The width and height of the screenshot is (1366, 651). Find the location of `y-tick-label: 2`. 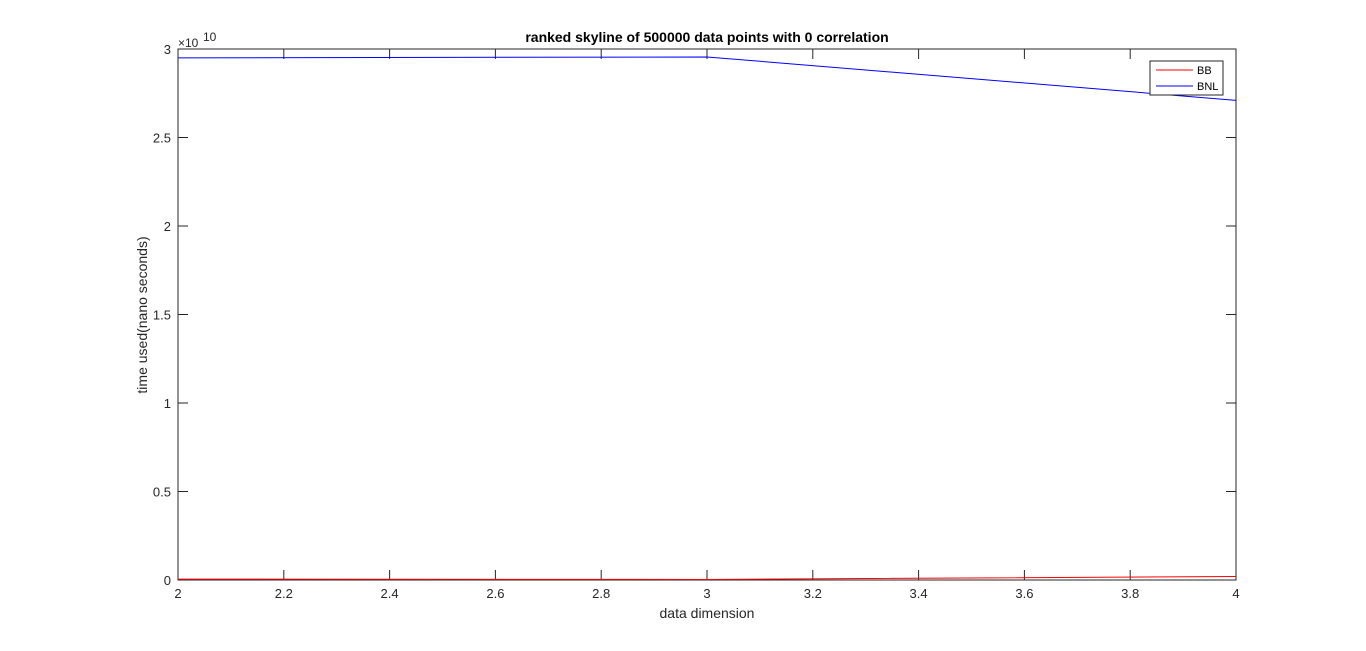

y-tick-label: 2 is located at coordinates (167, 226).